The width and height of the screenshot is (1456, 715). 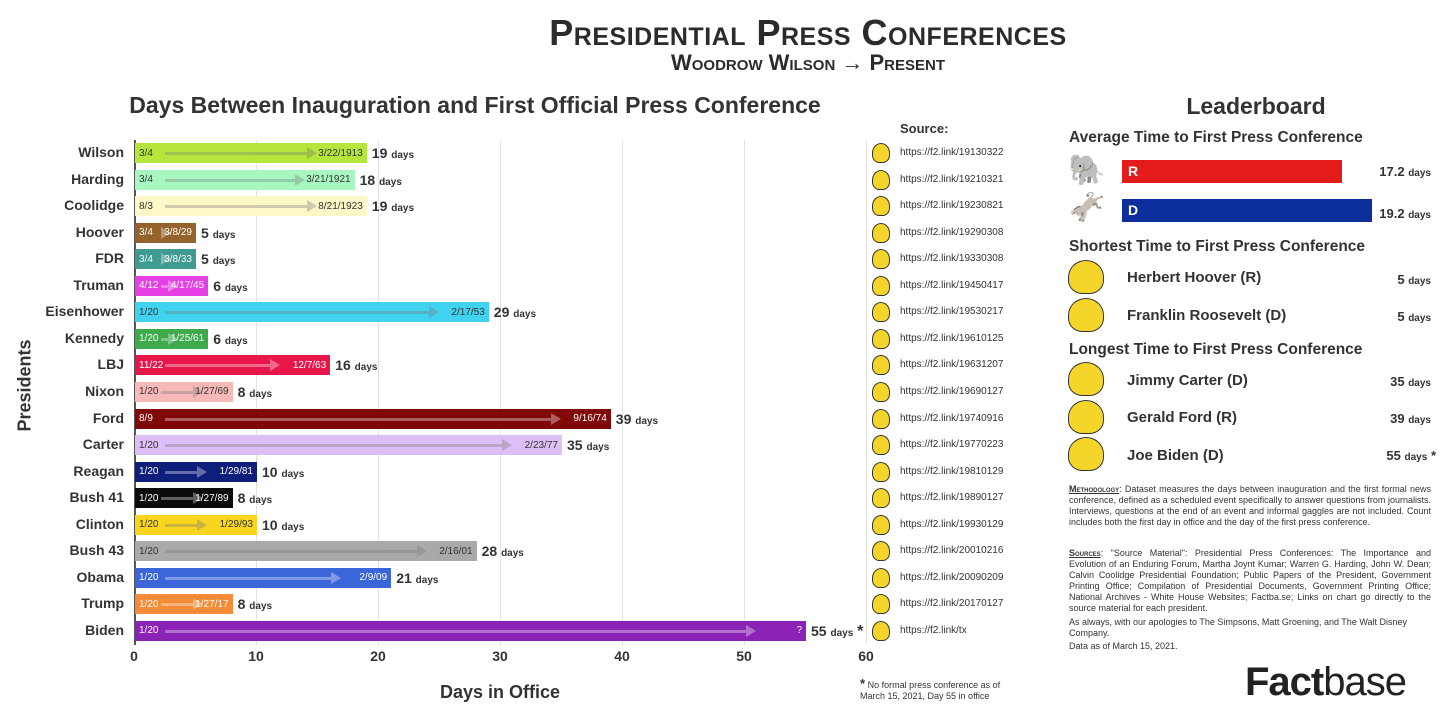 I want to click on source-link: https://f2.link/tx, so click(x=933, y=630).